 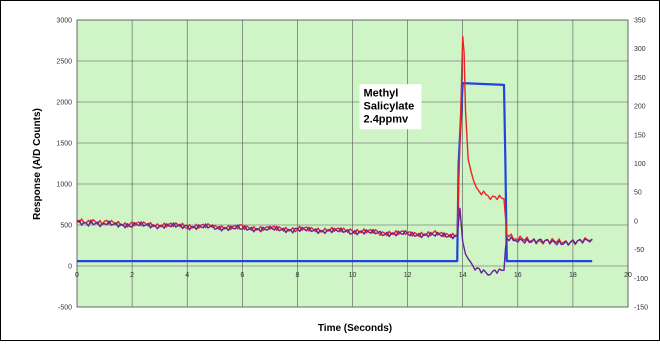 I want to click on y-tick-label: 1500, so click(x=64, y=144).